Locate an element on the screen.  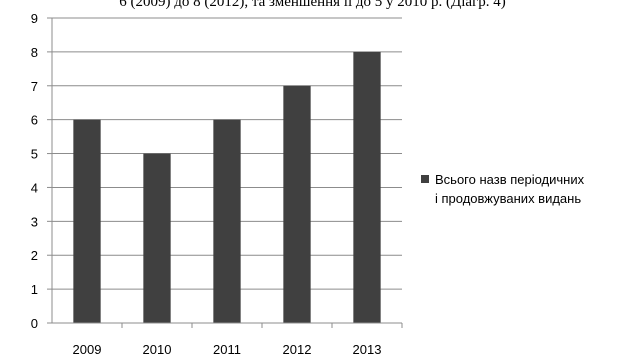
bar-2011 is located at coordinates (227, 221).